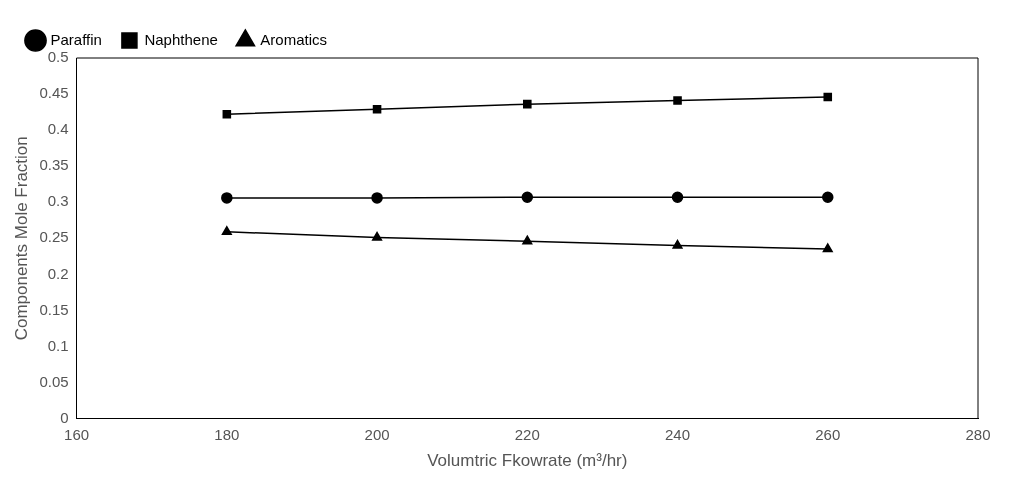 This screenshot has height=486, width=1022. Describe the element at coordinates (978, 434) in the screenshot. I see `x-tick-label: 280` at that location.